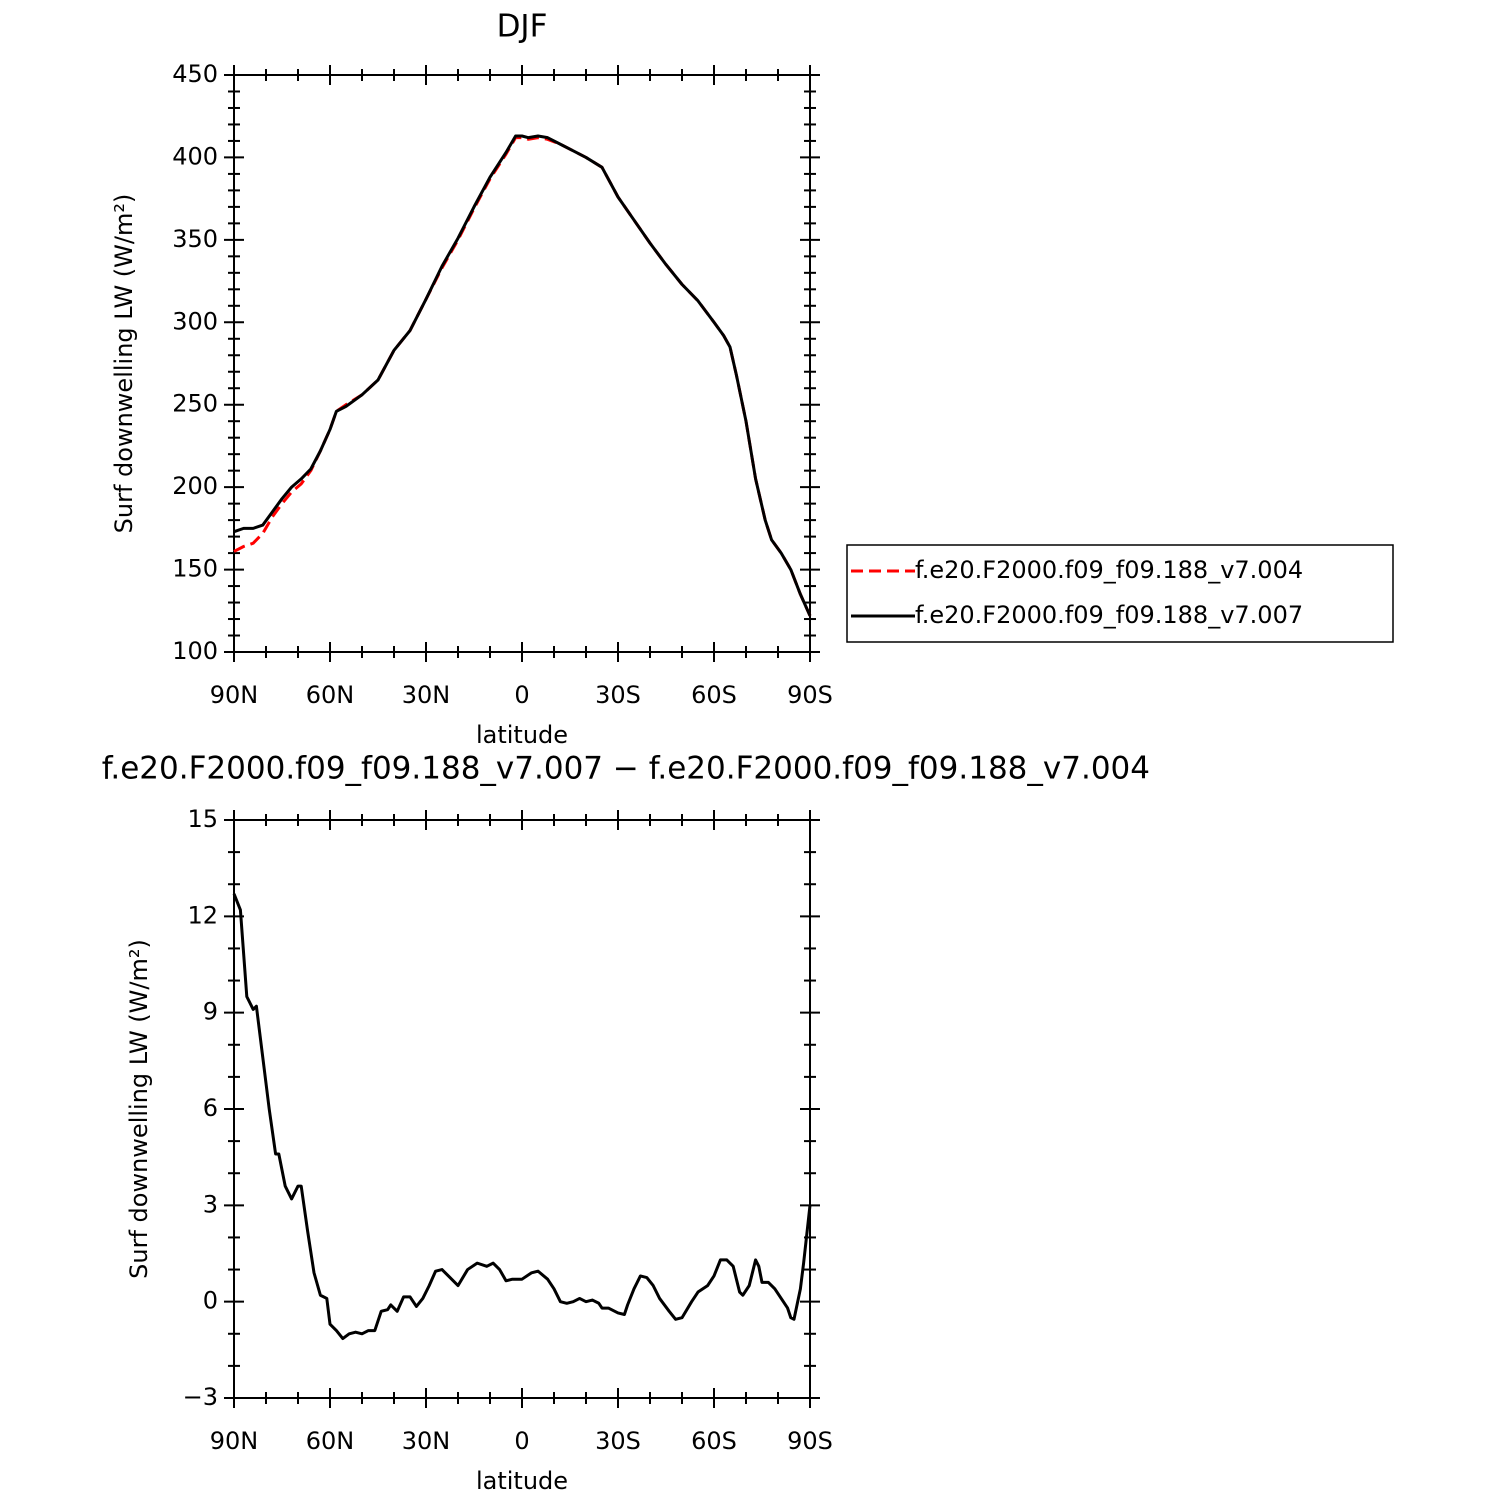 This screenshot has width=1502, height=1502. Describe the element at coordinates (195, 486) in the screenshot. I see `y-tick-label: 200` at that location.